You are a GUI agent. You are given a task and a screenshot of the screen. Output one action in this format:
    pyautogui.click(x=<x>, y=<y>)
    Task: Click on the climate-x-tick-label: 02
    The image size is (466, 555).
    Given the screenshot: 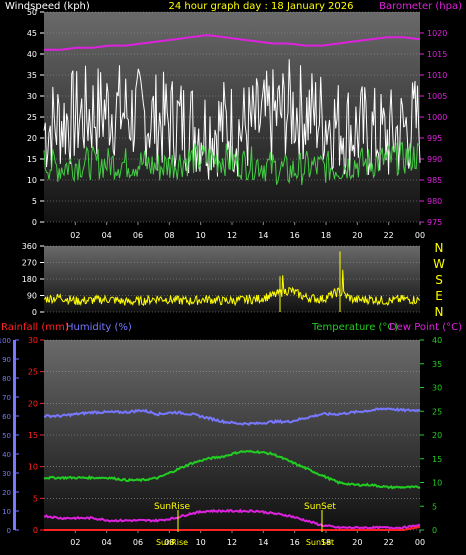 What is the action you would take?
    pyautogui.click(x=75, y=542)
    